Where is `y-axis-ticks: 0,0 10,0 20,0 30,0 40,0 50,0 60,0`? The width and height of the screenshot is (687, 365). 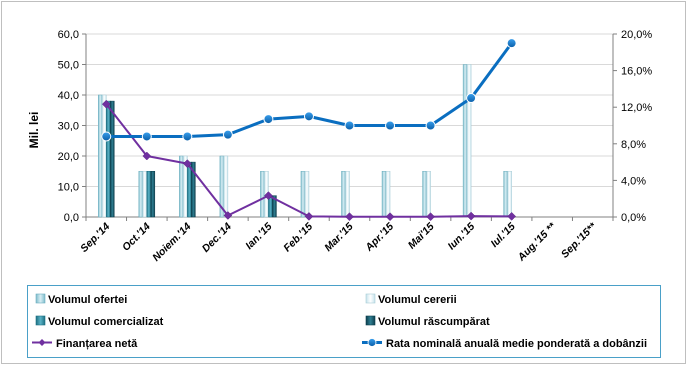 y-axis-ticks: 0,0 10,0 20,0 30,0 40,0 50,0 60,0 is located at coordinates (68, 126).